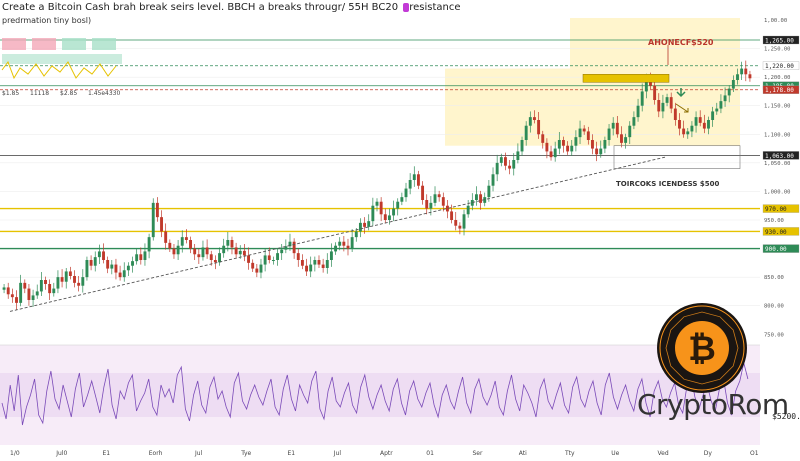 Image resolution: width=800 pixels, height=461 pixels. I want to click on price-tag-text: 900.00, so click(776, 249).